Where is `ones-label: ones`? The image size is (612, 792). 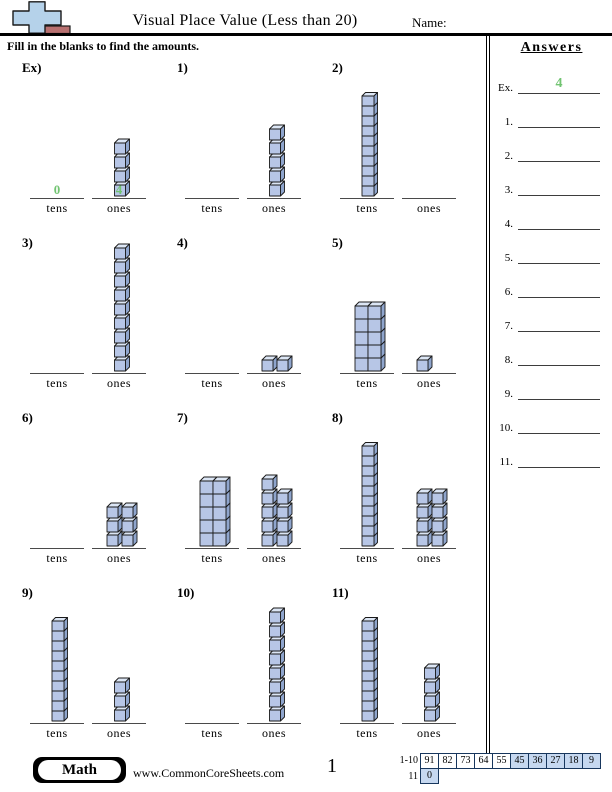
ones-label: ones is located at coordinates (119, 558).